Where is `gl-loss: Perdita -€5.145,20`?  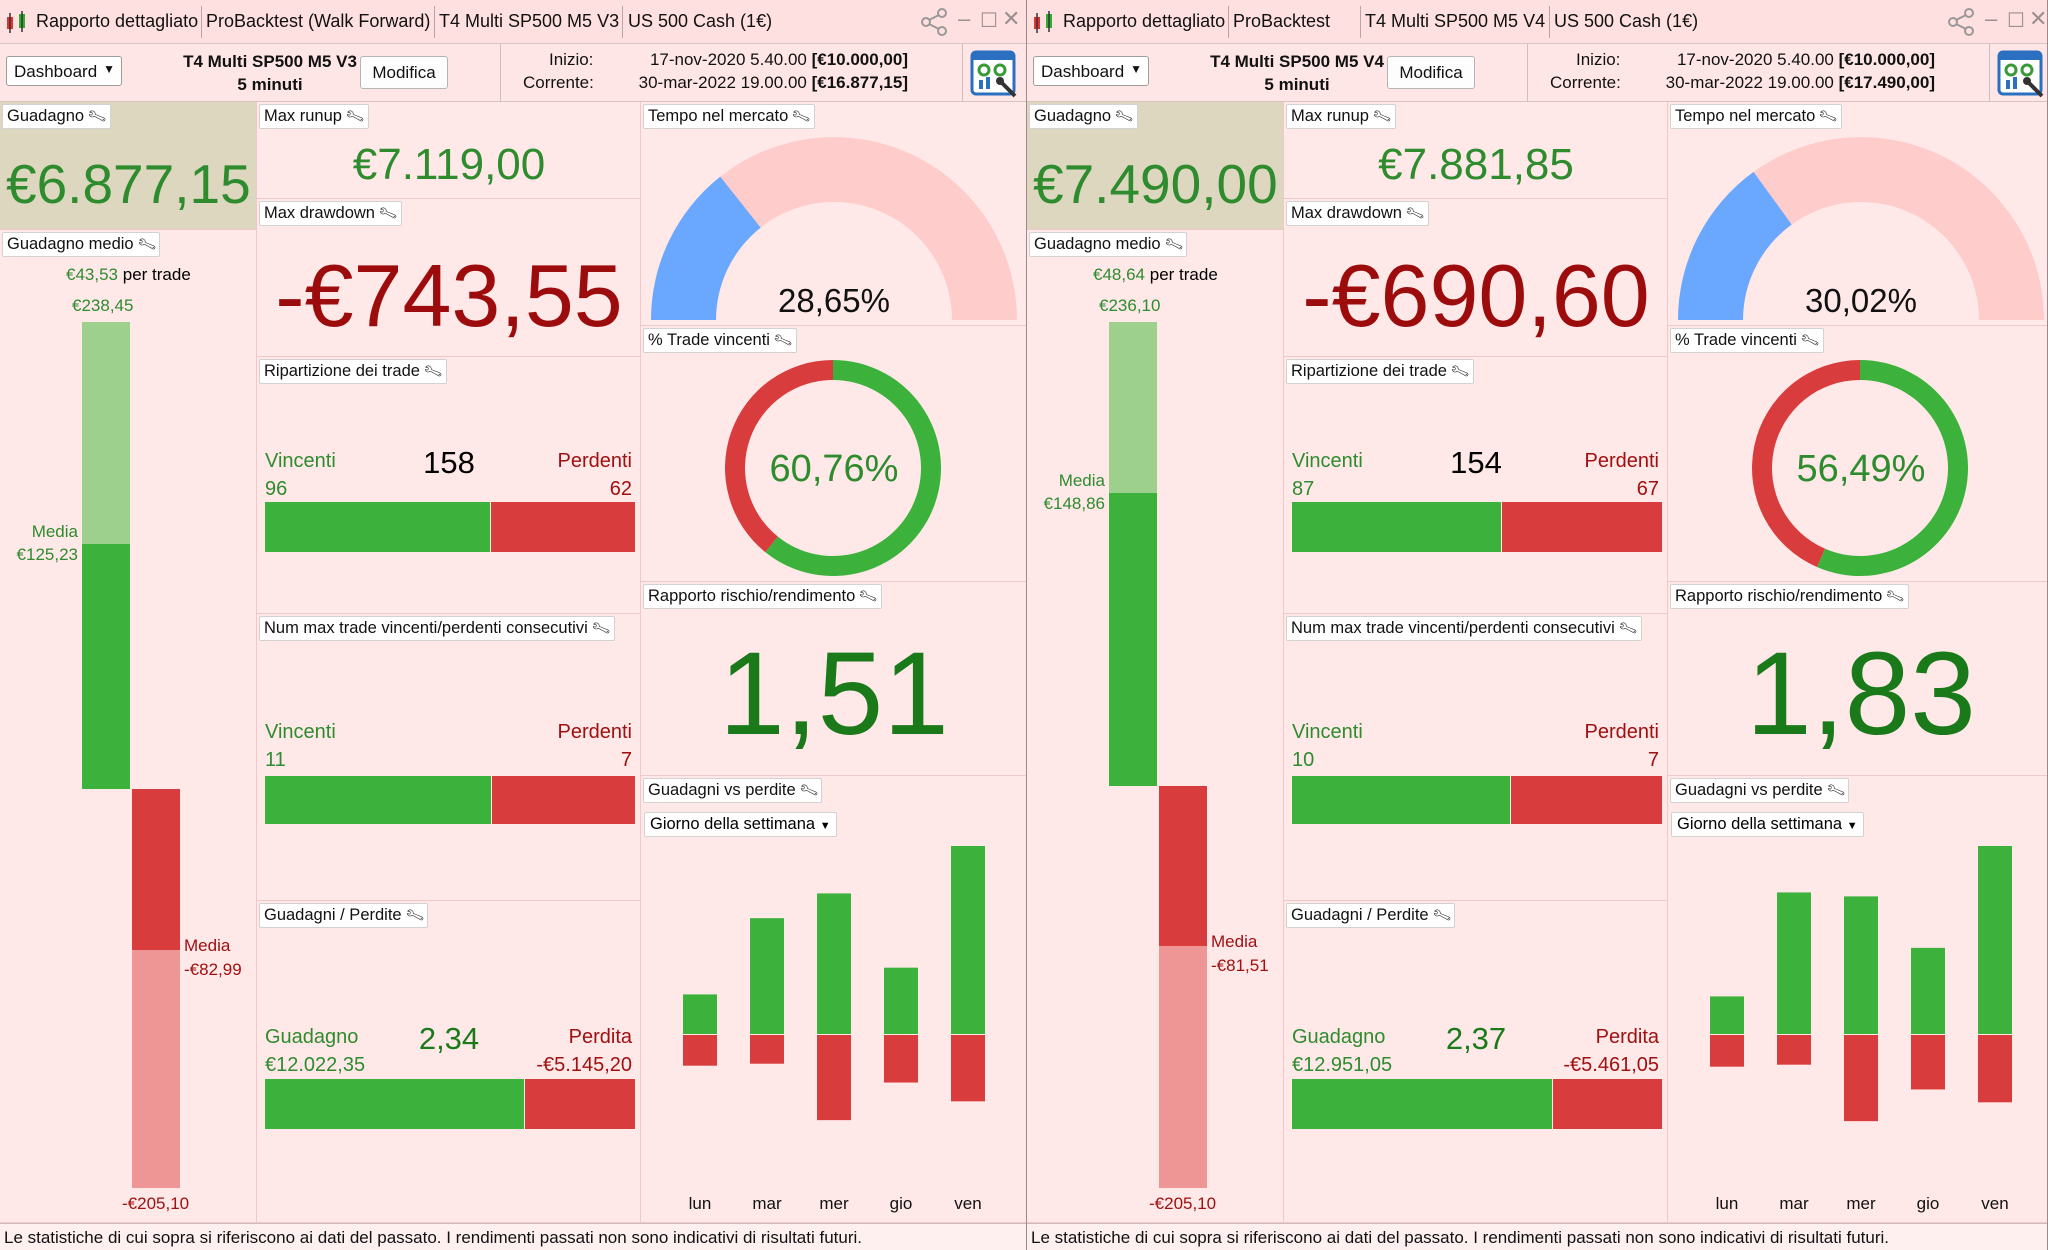 gl-loss: Perdita -€5.145,20 is located at coordinates (584, 1051).